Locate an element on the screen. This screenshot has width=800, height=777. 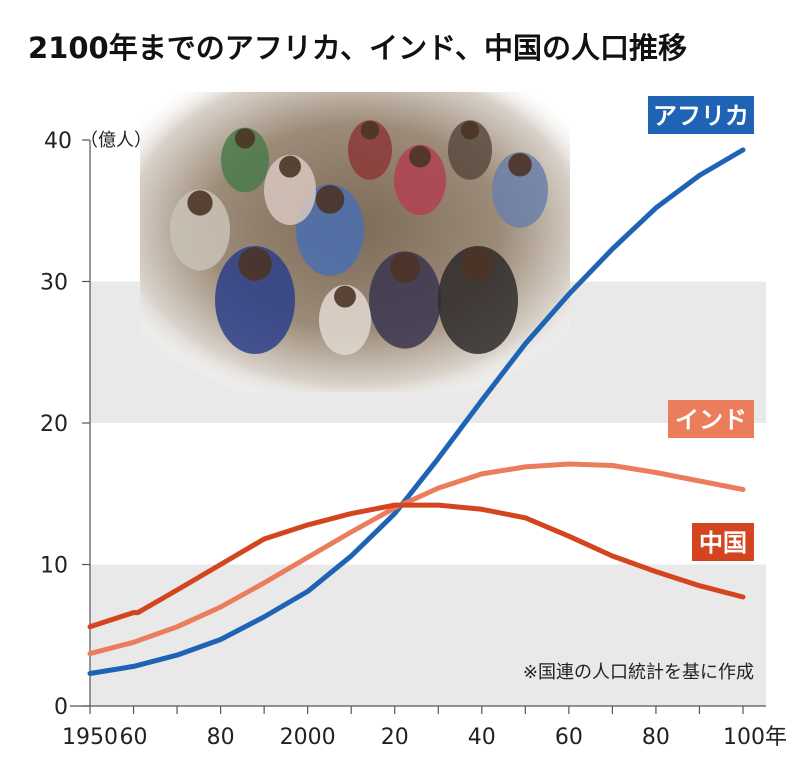
series-label-1: インド is located at coordinates (711, 420).